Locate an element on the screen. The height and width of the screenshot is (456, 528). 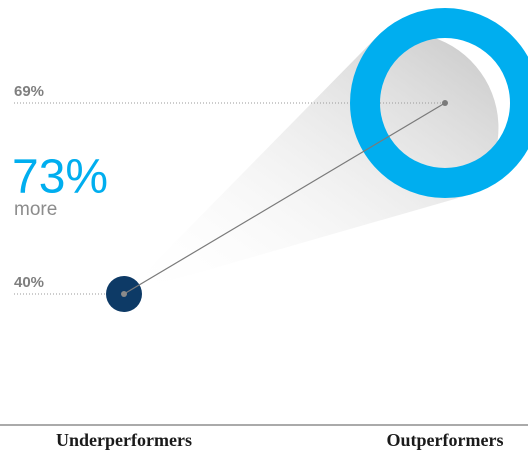
annotation: 73% is located at coordinates (60, 177).